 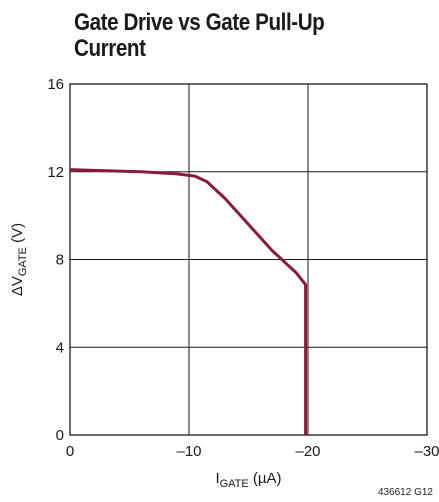 What do you see at coordinates (188, 451) in the screenshot?
I see `x-tick-label: –10` at bounding box center [188, 451].